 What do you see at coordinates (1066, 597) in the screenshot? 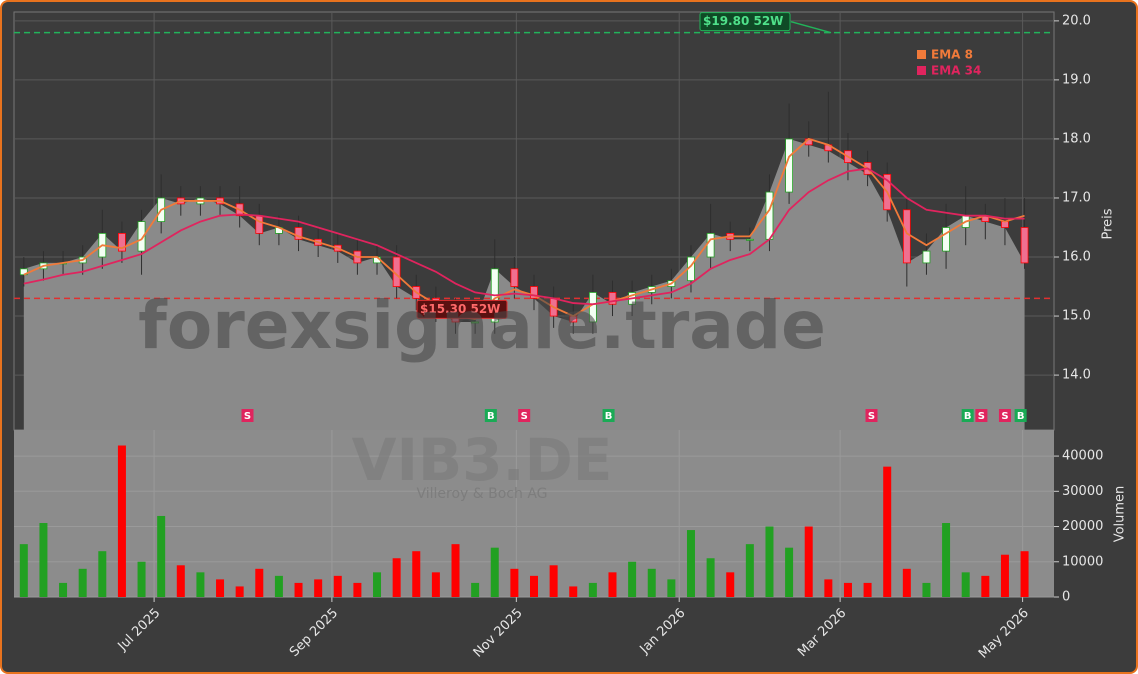
I see `y2-tick-label: 0` at bounding box center [1066, 597].